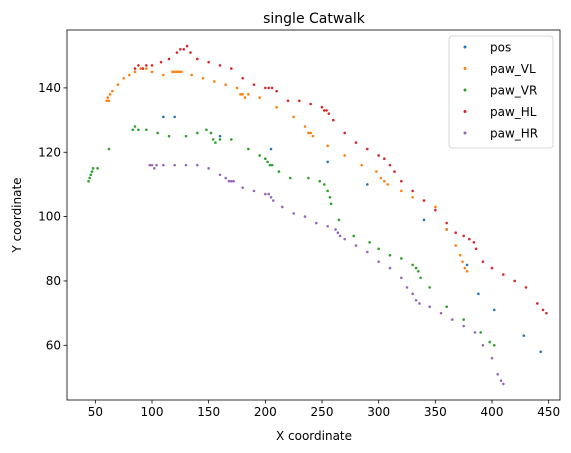  I want to click on legend-label: paw_HL, so click(513, 112).